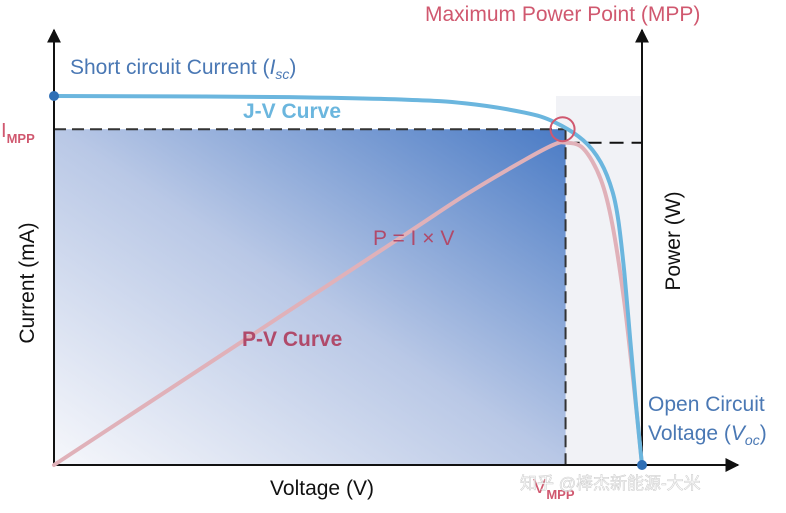 The height and width of the screenshot is (513, 786). I want to click on formula-label: P = I × V, so click(413, 238).